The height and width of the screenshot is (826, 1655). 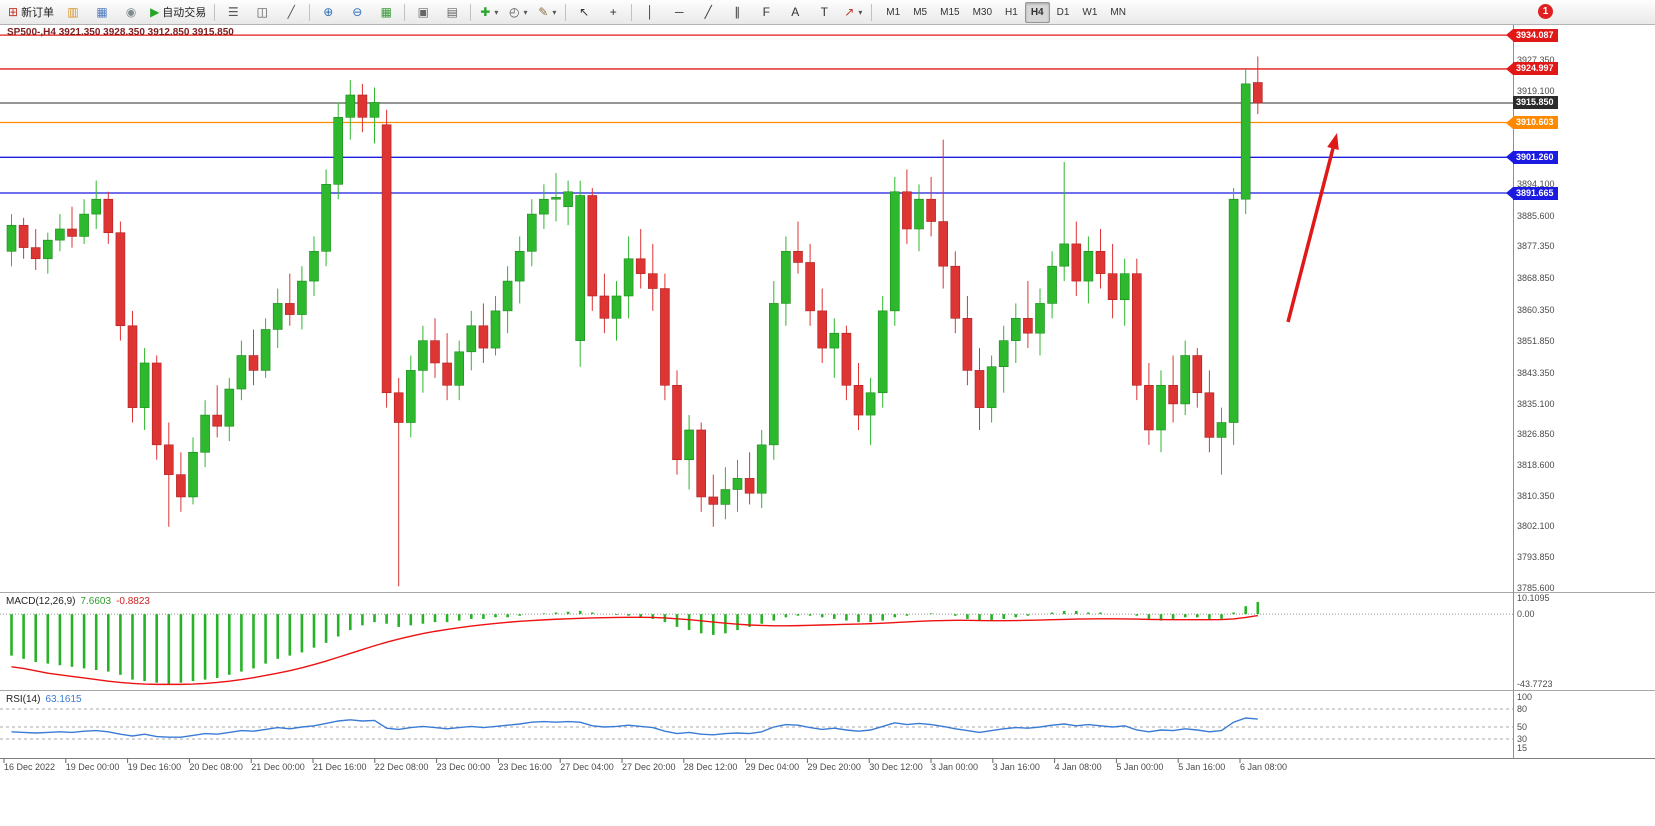 I want to click on text-icon: A, so click(x=795, y=12).